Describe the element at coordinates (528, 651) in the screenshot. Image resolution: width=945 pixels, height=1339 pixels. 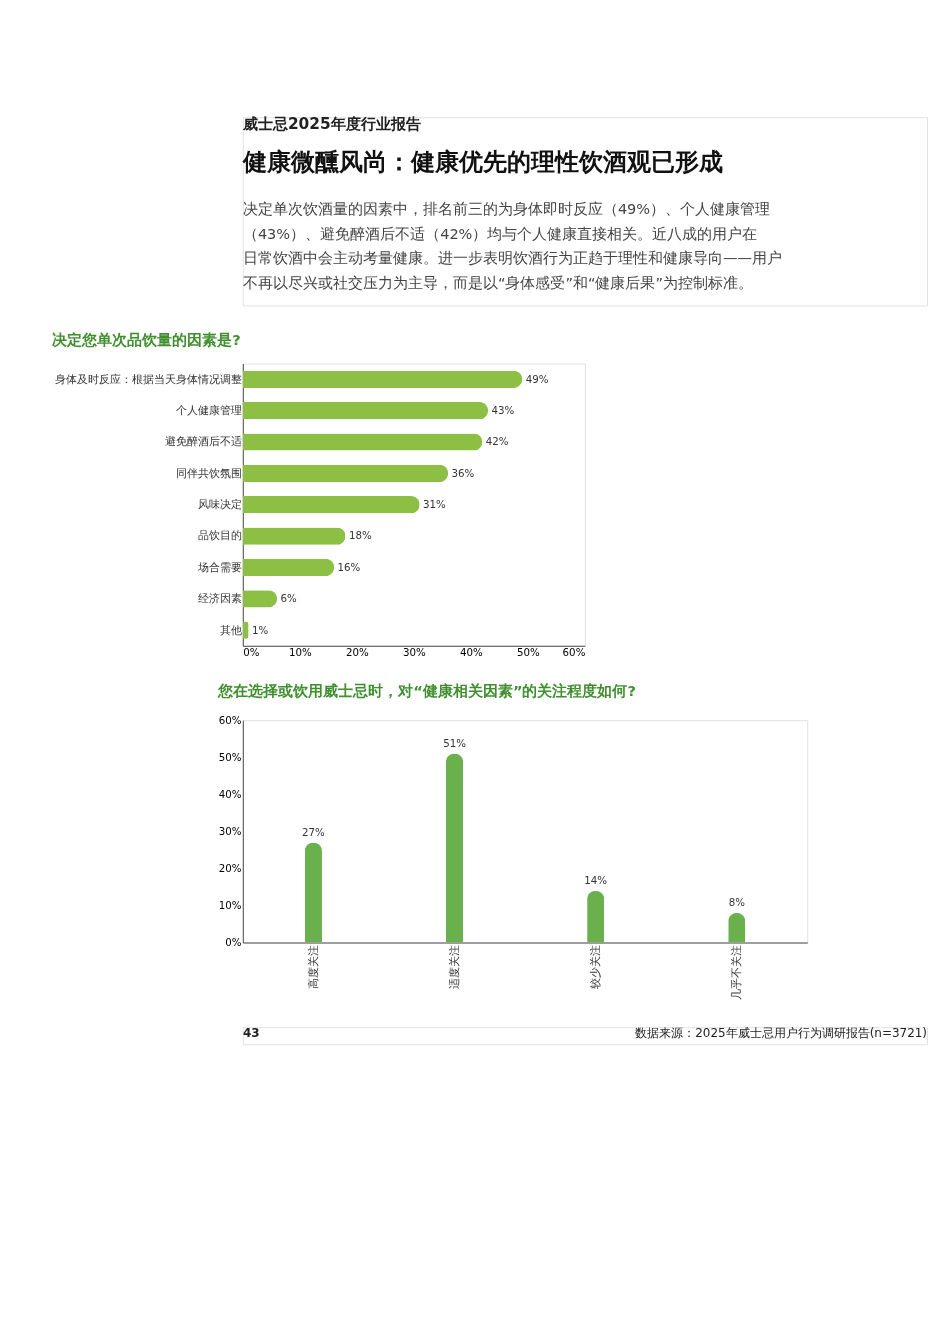
I see `x-tick-label: 50%` at that location.